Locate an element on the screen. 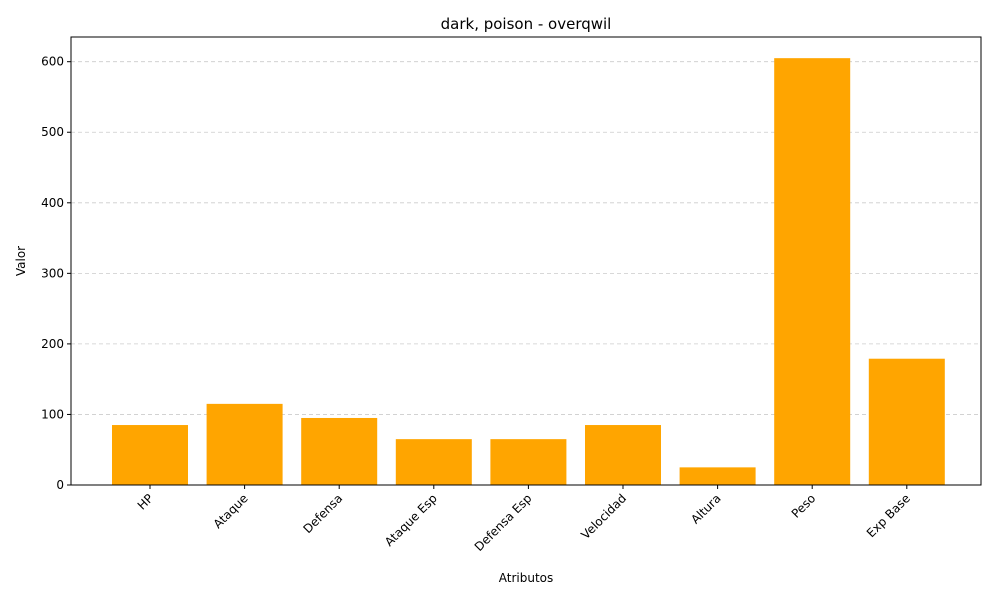 The width and height of the screenshot is (1000, 600). x-tick-label: Ataque is located at coordinates (231, 511).